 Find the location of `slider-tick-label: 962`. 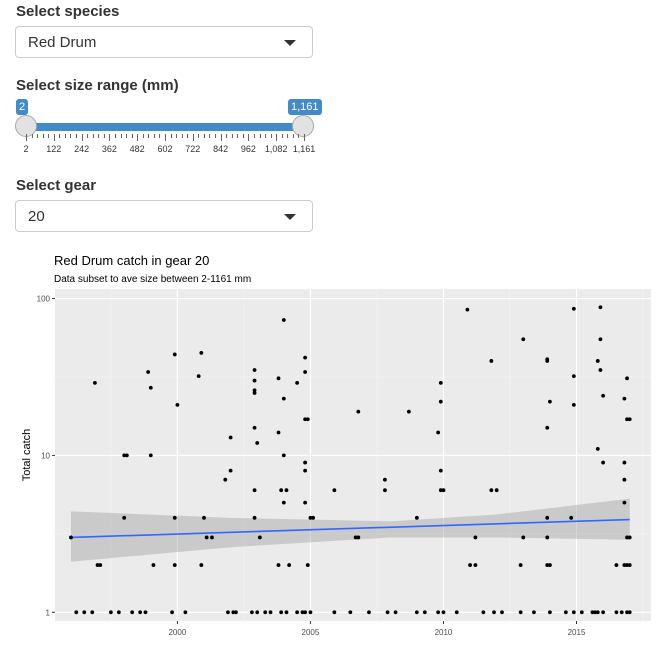

slider-tick-label: 962 is located at coordinates (248, 149).